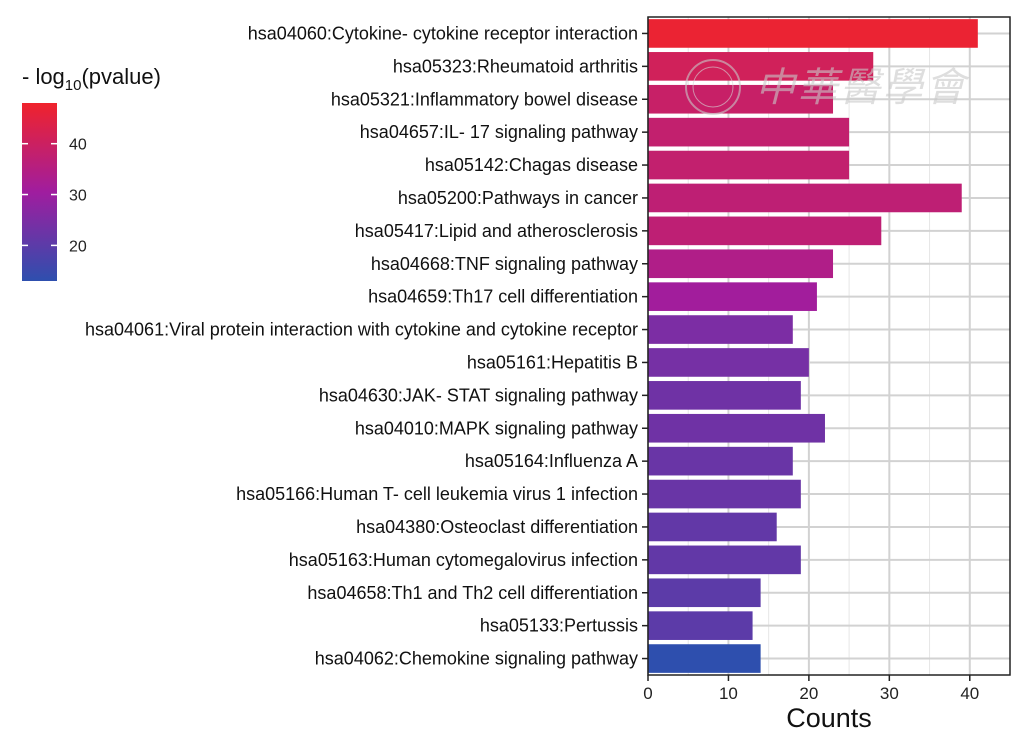 This screenshot has height=739, width=1022. What do you see at coordinates (43, 76) in the screenshot?
I see `legend-title-prefix: - log` at bounding box center [43, 76].